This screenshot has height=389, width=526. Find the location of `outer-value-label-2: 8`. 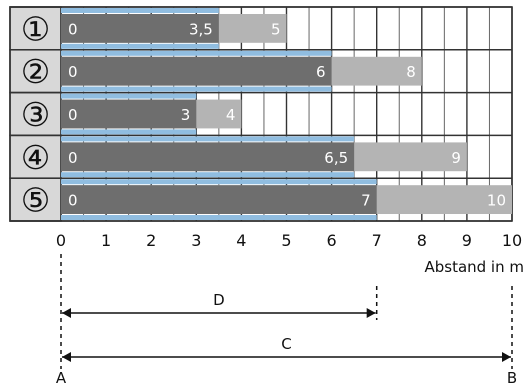

outer-value-label-2: 8 is located at coordinates (411, 72).